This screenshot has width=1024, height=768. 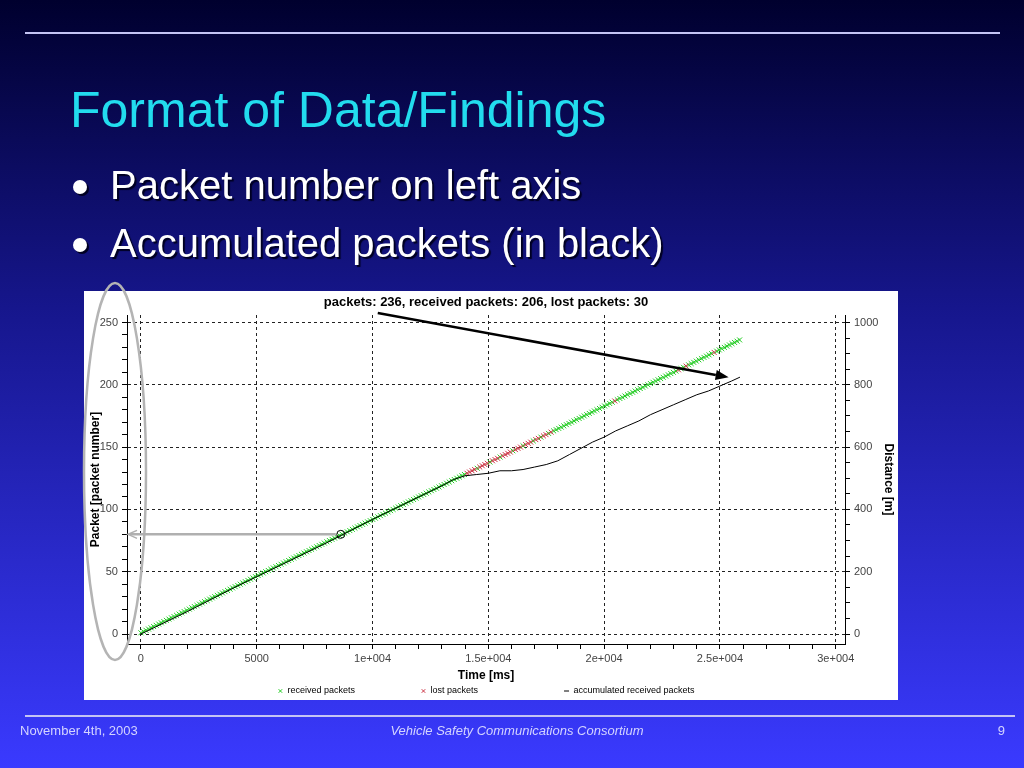 What do you see at coordinates (863, 508) in the screenshot?
I see `y2-tick-label: 400` at bounding box center [863, 508].